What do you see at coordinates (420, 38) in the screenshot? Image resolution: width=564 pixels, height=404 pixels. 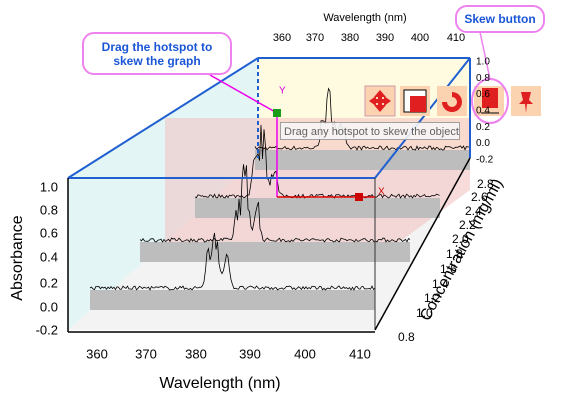 I see `x-top-tick-label: 400` at bounding box center [420, 38].